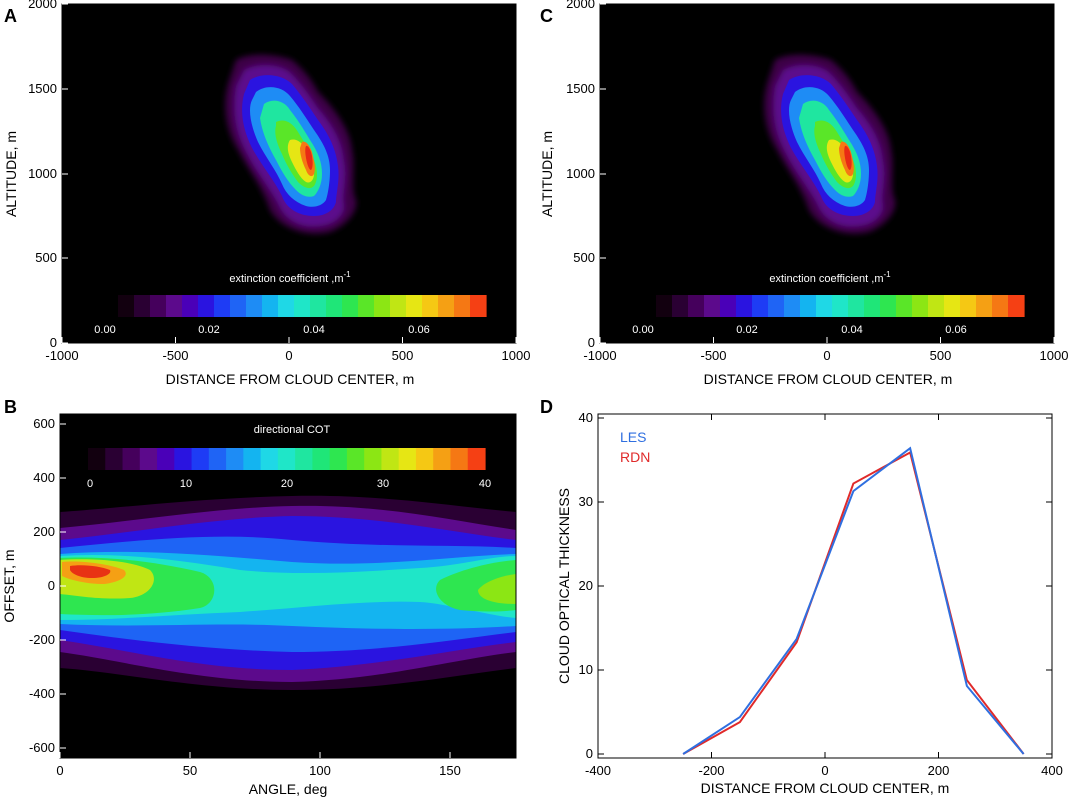  I want to click on x-tick-label: 200, so click(939, 770).